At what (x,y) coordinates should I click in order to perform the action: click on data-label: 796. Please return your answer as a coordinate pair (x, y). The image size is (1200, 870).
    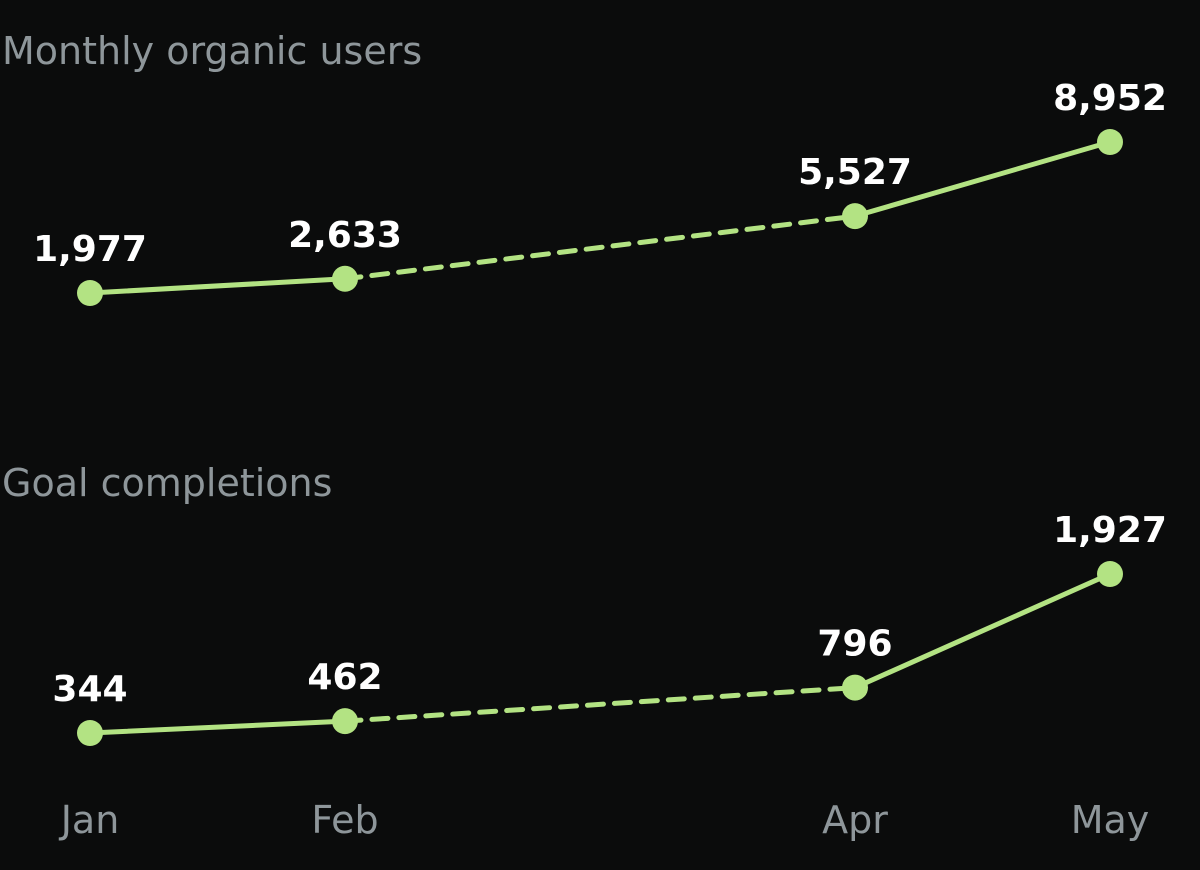
    Looking at the image, I should click on (854, 644).